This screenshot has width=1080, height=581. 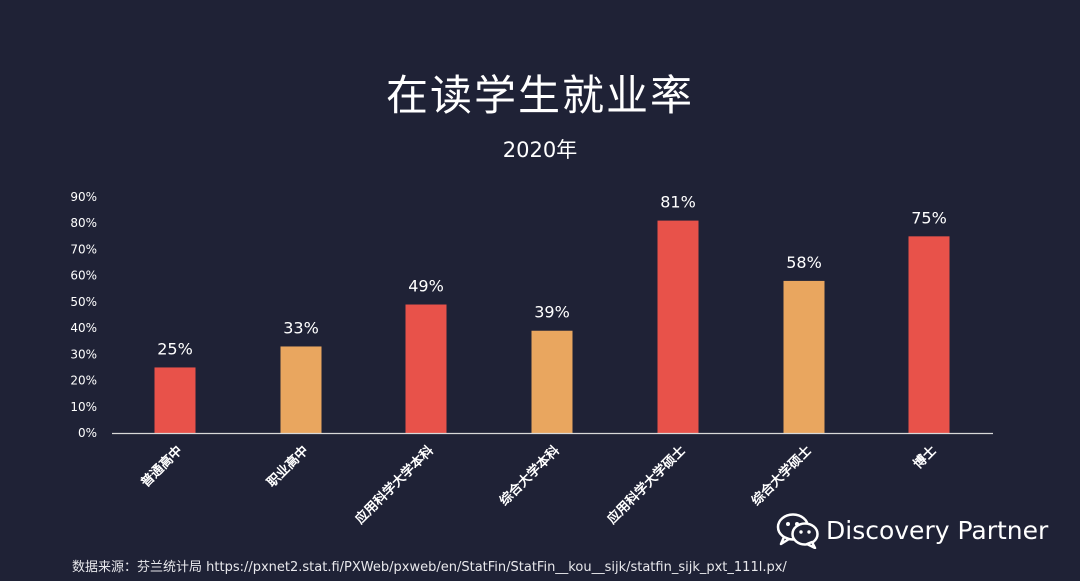 What do you see at coordinates (175, 348) in the screenshot?
I see `data-label: 25%` at bounding box center [175, 348].